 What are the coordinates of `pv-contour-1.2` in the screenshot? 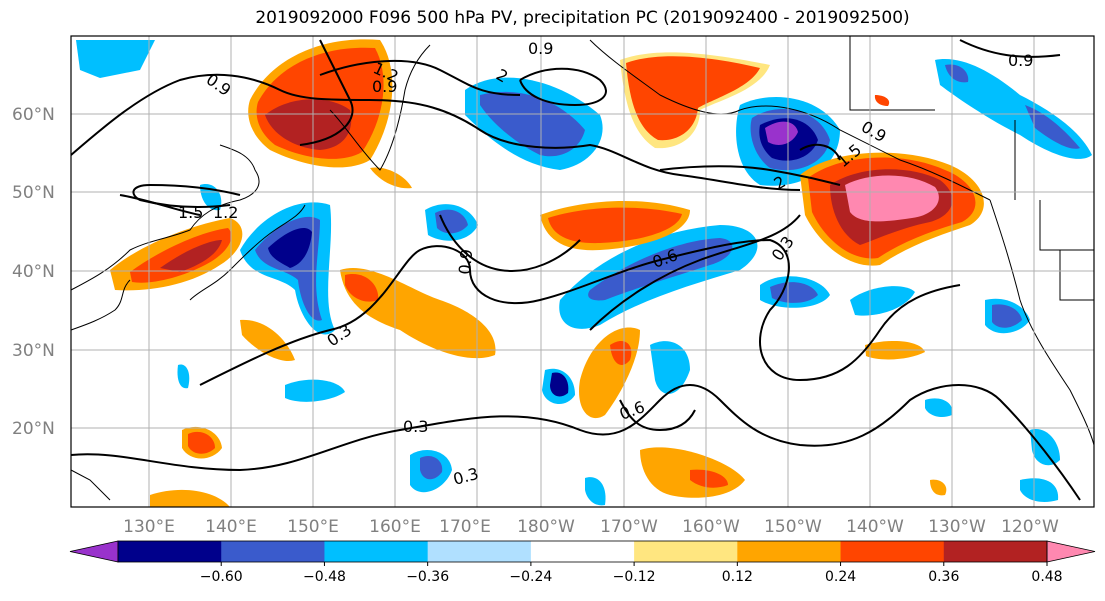 It's located at (326, 134).